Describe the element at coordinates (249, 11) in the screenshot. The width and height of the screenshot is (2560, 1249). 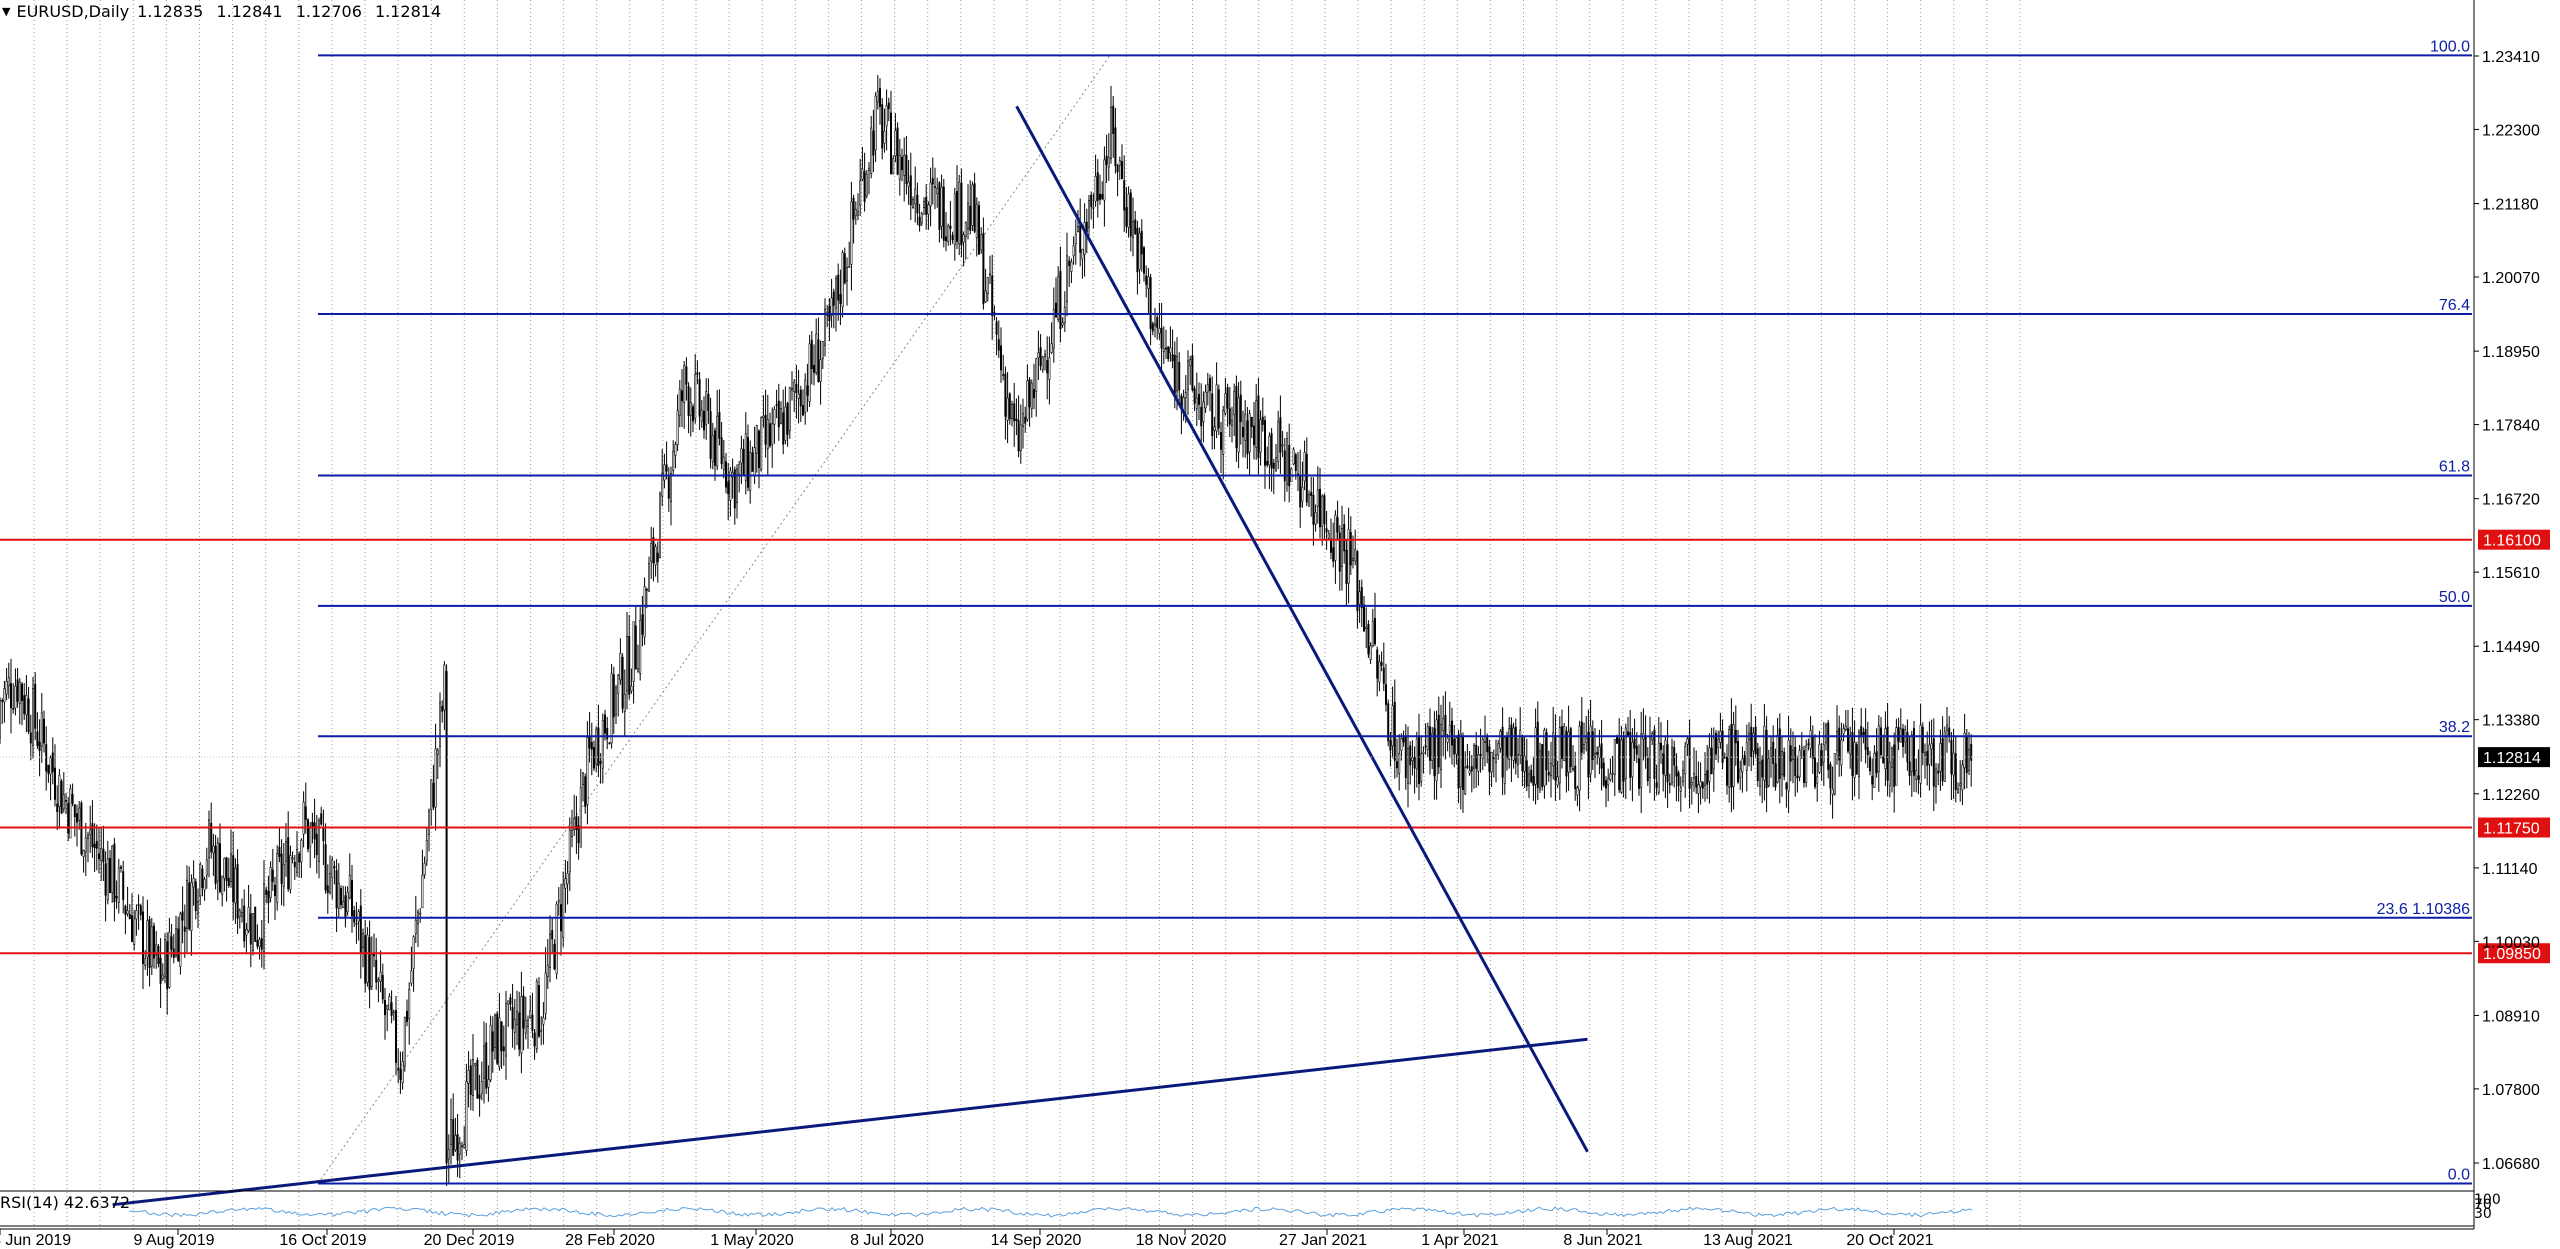
I see `high-value: 1.12841` at that location.